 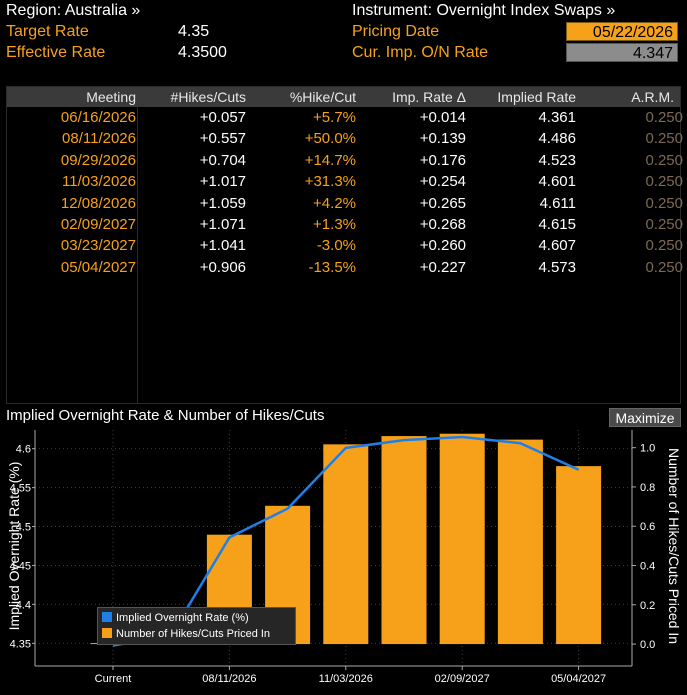 What do you see at coordinates (647, 567) in the screenshot?
I see `y2-tick-label: 0.4` at bounding box center [647, 567].